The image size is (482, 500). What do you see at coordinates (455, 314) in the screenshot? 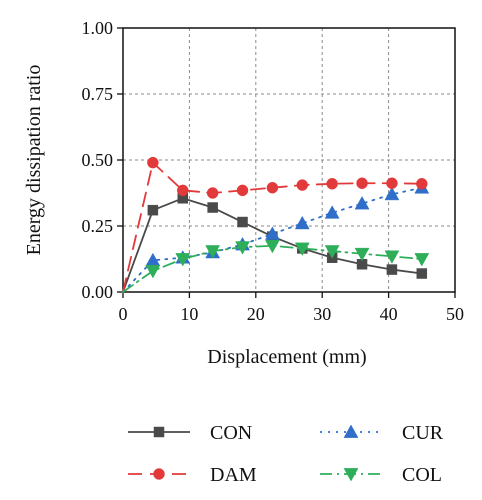
I see `x-tick-label: 50` at bounding box center [455, 314].